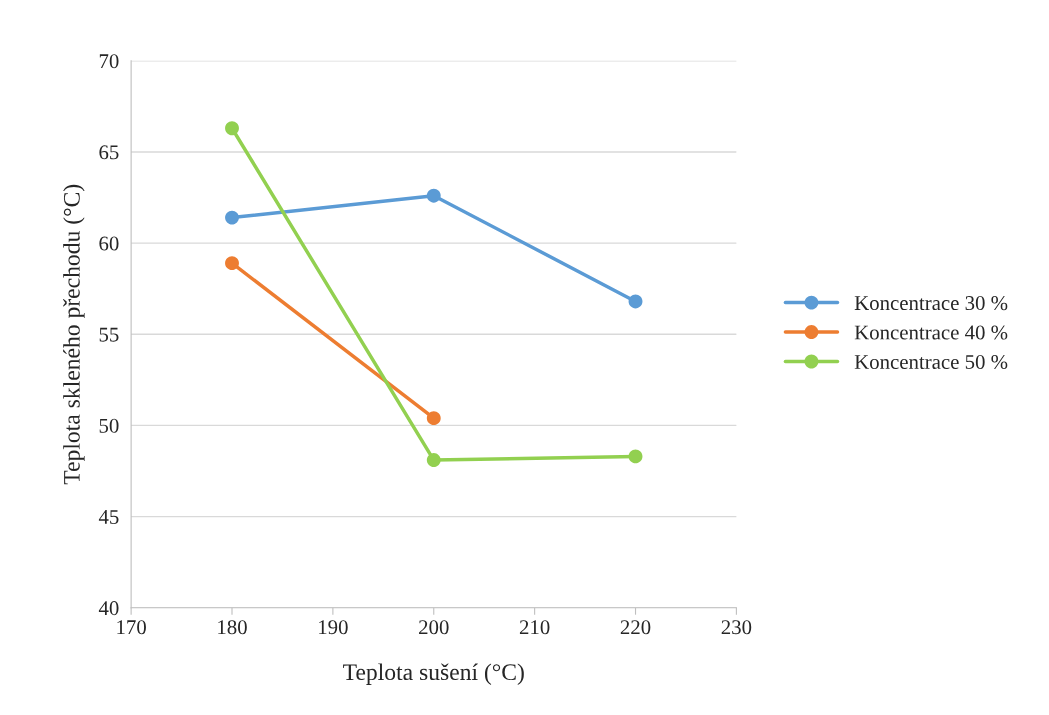  What do you see at coordinates (109, 334) in the screenshot?
I see `y-tick-label: 55` at bounding box center [109, 334].